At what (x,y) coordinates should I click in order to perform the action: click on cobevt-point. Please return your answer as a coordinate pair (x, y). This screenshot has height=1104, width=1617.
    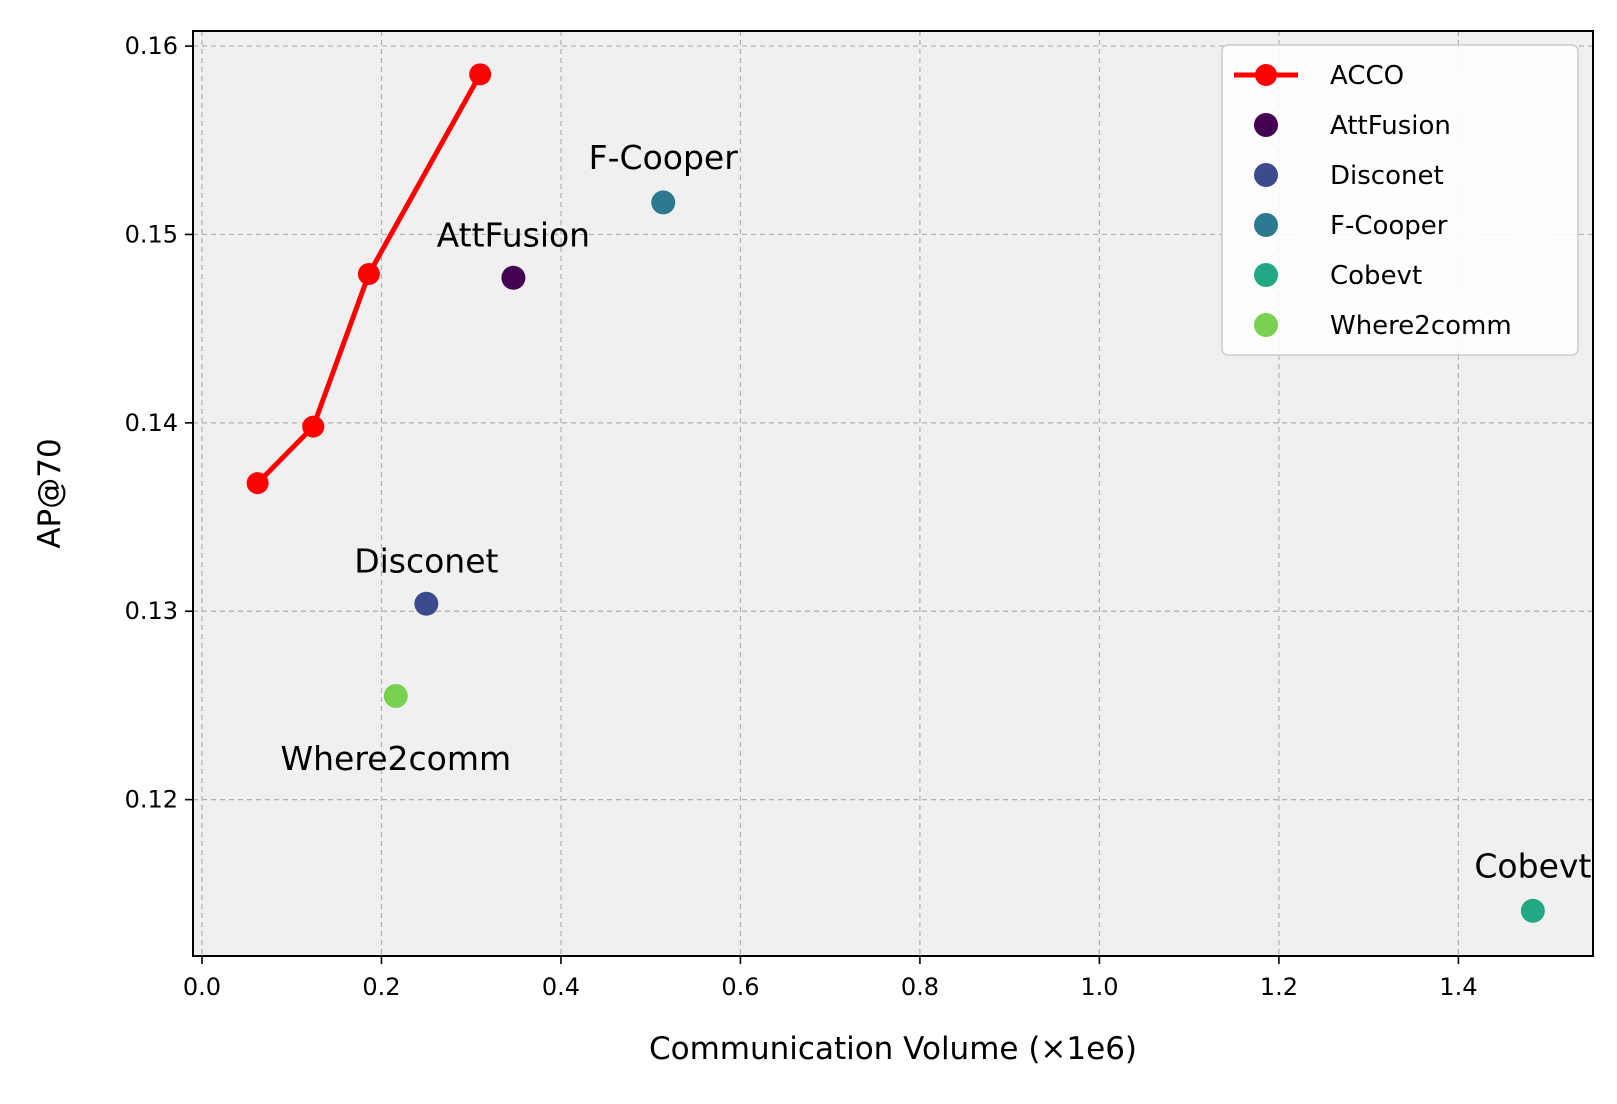
    Looking at the image, I should click on (1532, 910).